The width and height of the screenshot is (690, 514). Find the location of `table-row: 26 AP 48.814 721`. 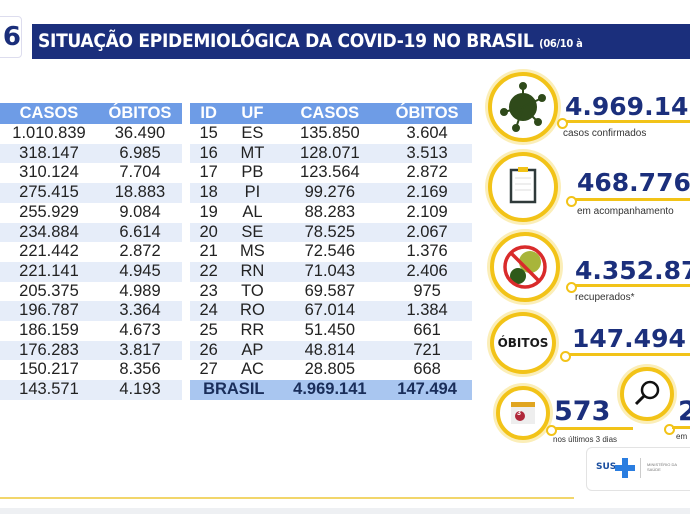

table-row: 26 AP 48.814 721 is located at coordinates (331, 350).